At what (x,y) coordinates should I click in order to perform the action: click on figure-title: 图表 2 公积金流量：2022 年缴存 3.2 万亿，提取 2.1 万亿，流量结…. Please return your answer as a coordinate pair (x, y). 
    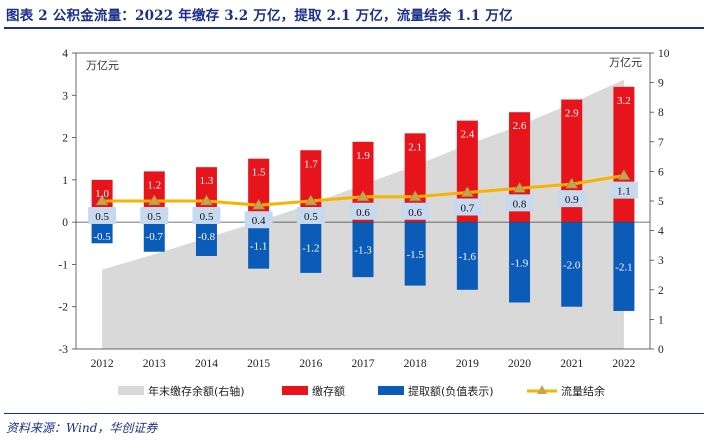
    Looking at the image, I should click on (259, 16).